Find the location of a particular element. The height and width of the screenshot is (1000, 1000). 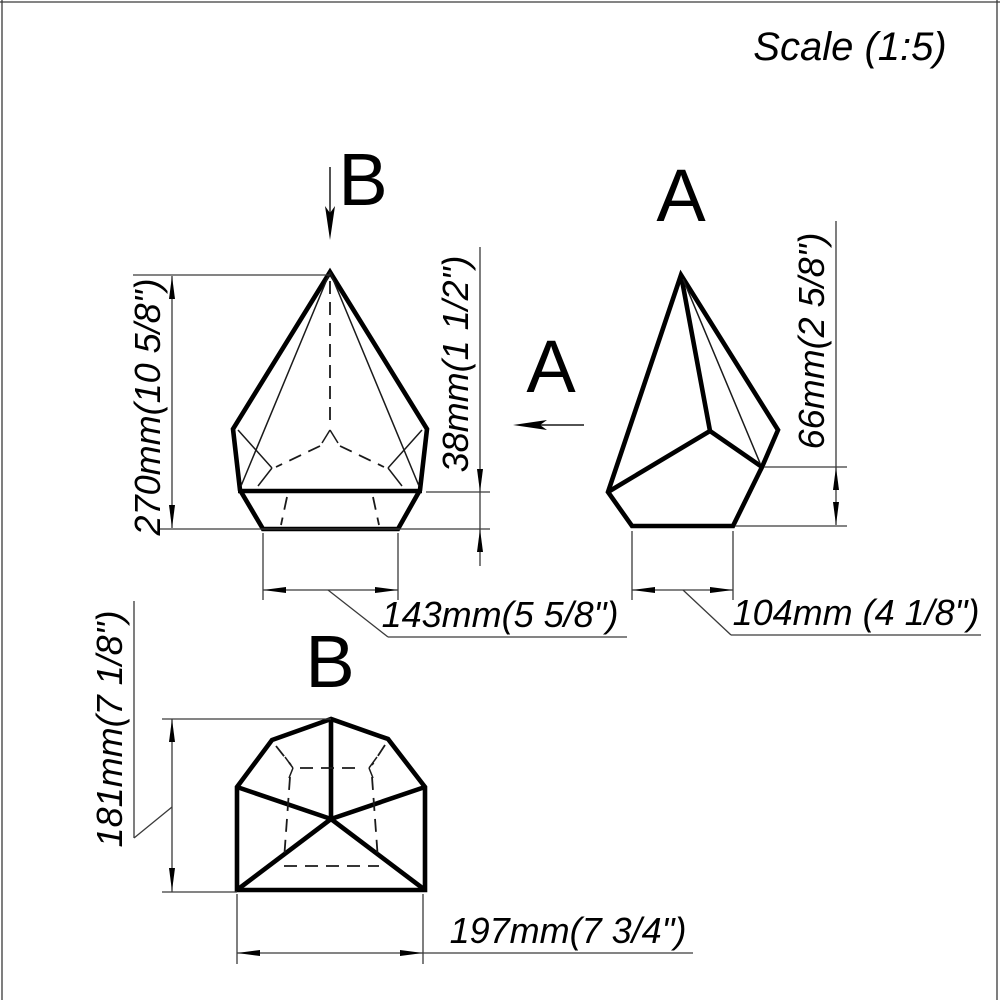

view-label-a-middle: A is located at coordinates (551, 366).